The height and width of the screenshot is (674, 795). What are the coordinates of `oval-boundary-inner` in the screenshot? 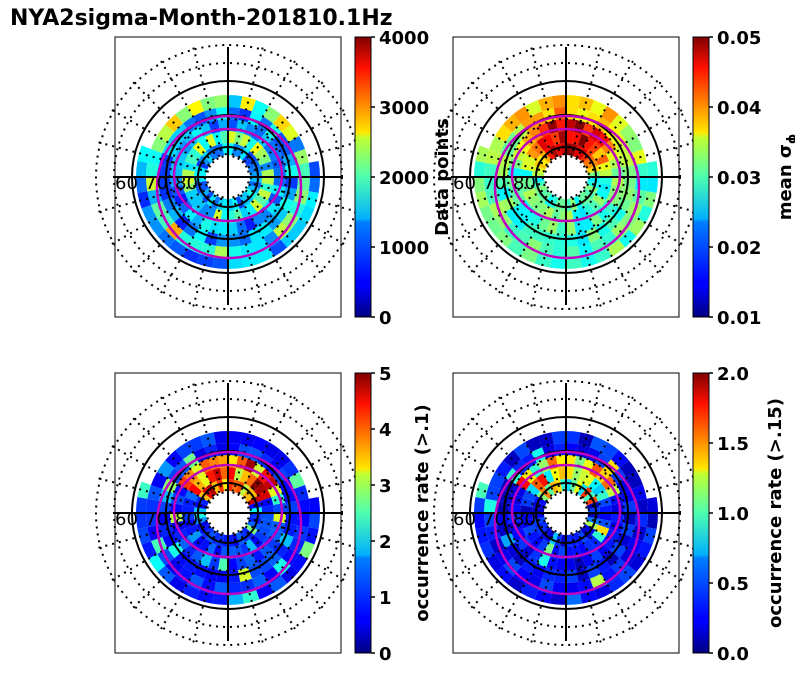 It's located at (566, 511).